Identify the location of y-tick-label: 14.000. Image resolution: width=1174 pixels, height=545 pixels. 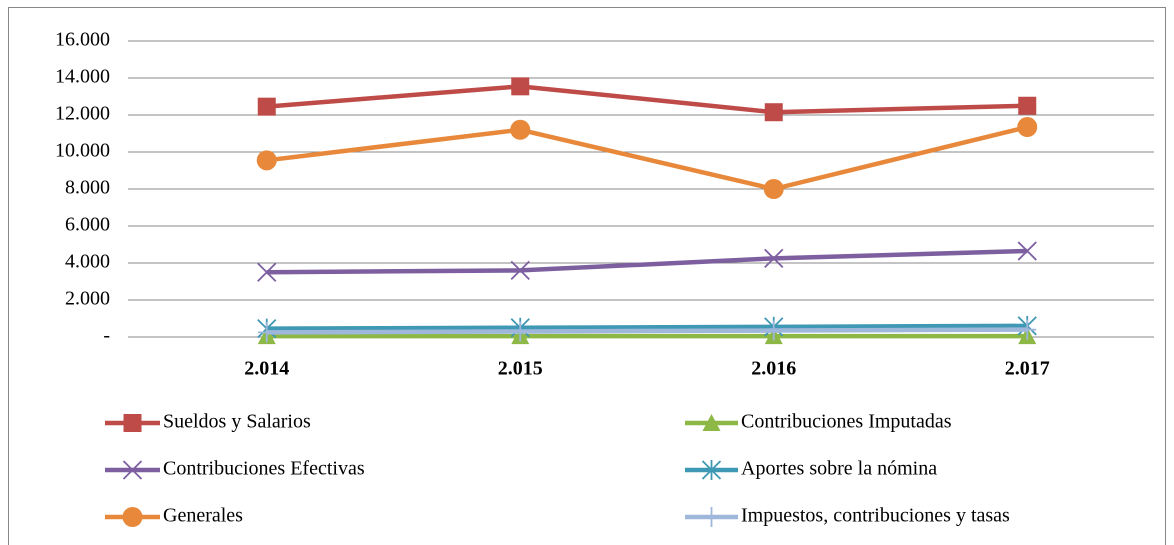
(82, 77).